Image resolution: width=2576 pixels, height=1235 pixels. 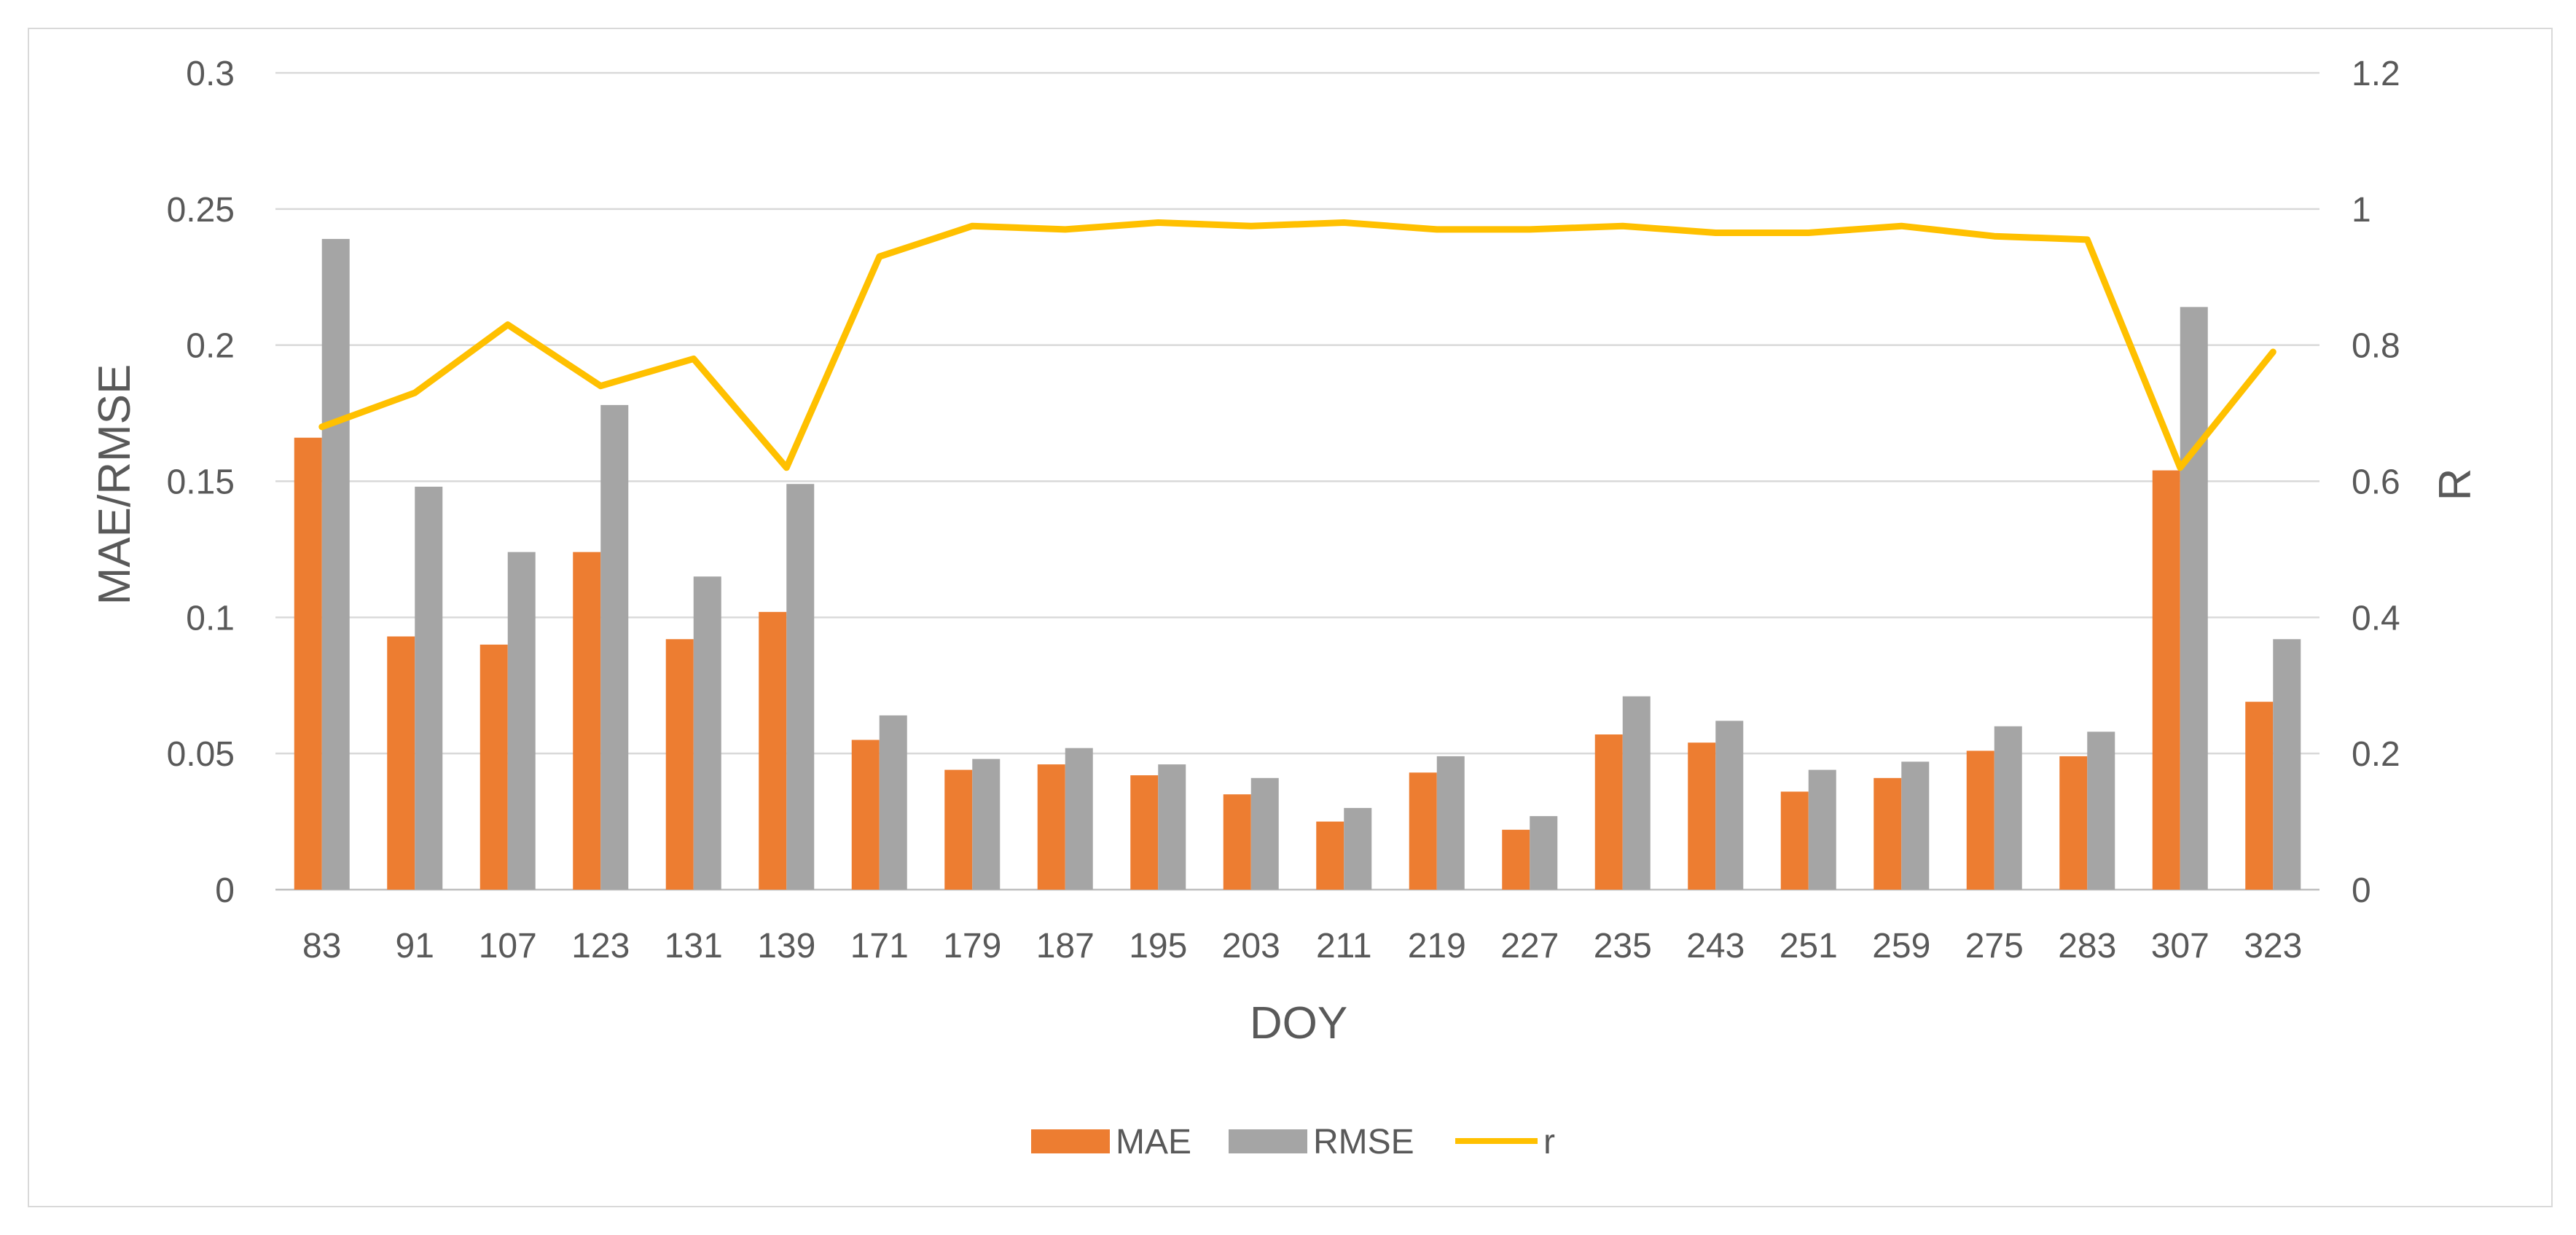 I want to click on x-tick-label: 179, so click(x=972, y=946).